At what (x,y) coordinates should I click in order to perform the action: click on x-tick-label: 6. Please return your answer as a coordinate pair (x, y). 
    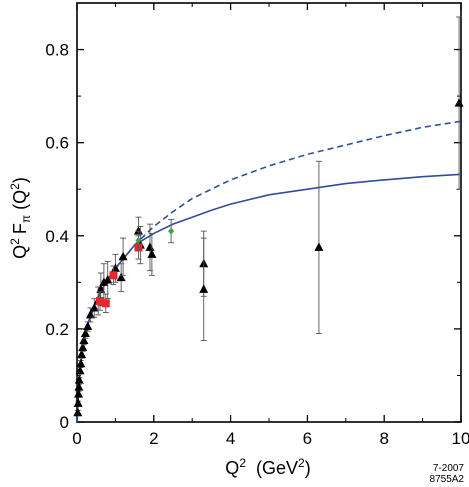
    Looking at the image, I should click on (307, 438).